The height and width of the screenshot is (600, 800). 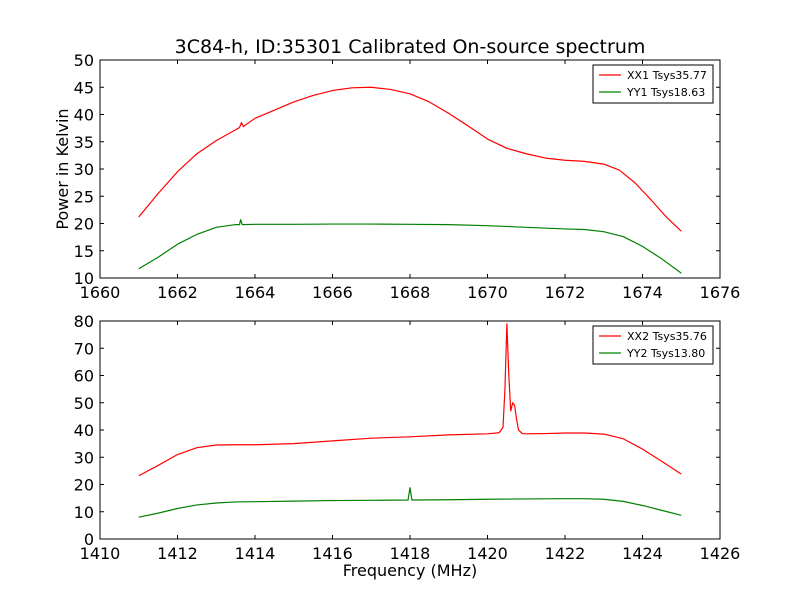 I want to click on x-tick-label: 1416, so click(x=332, y=553).